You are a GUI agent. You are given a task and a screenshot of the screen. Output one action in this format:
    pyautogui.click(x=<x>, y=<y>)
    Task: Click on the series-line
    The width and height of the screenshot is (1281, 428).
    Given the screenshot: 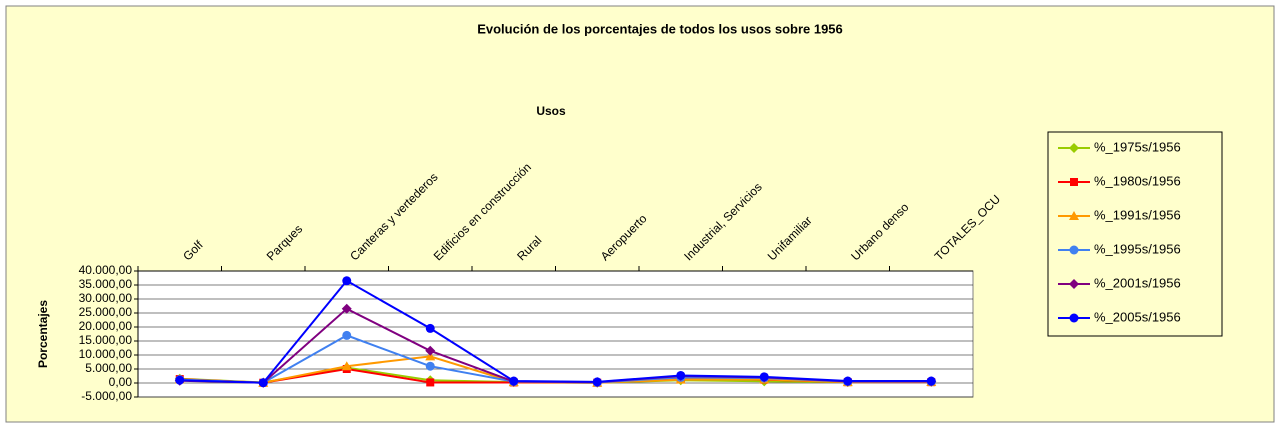 What is the action you would take?
    pyautogui.click(x=555, y=331)
    